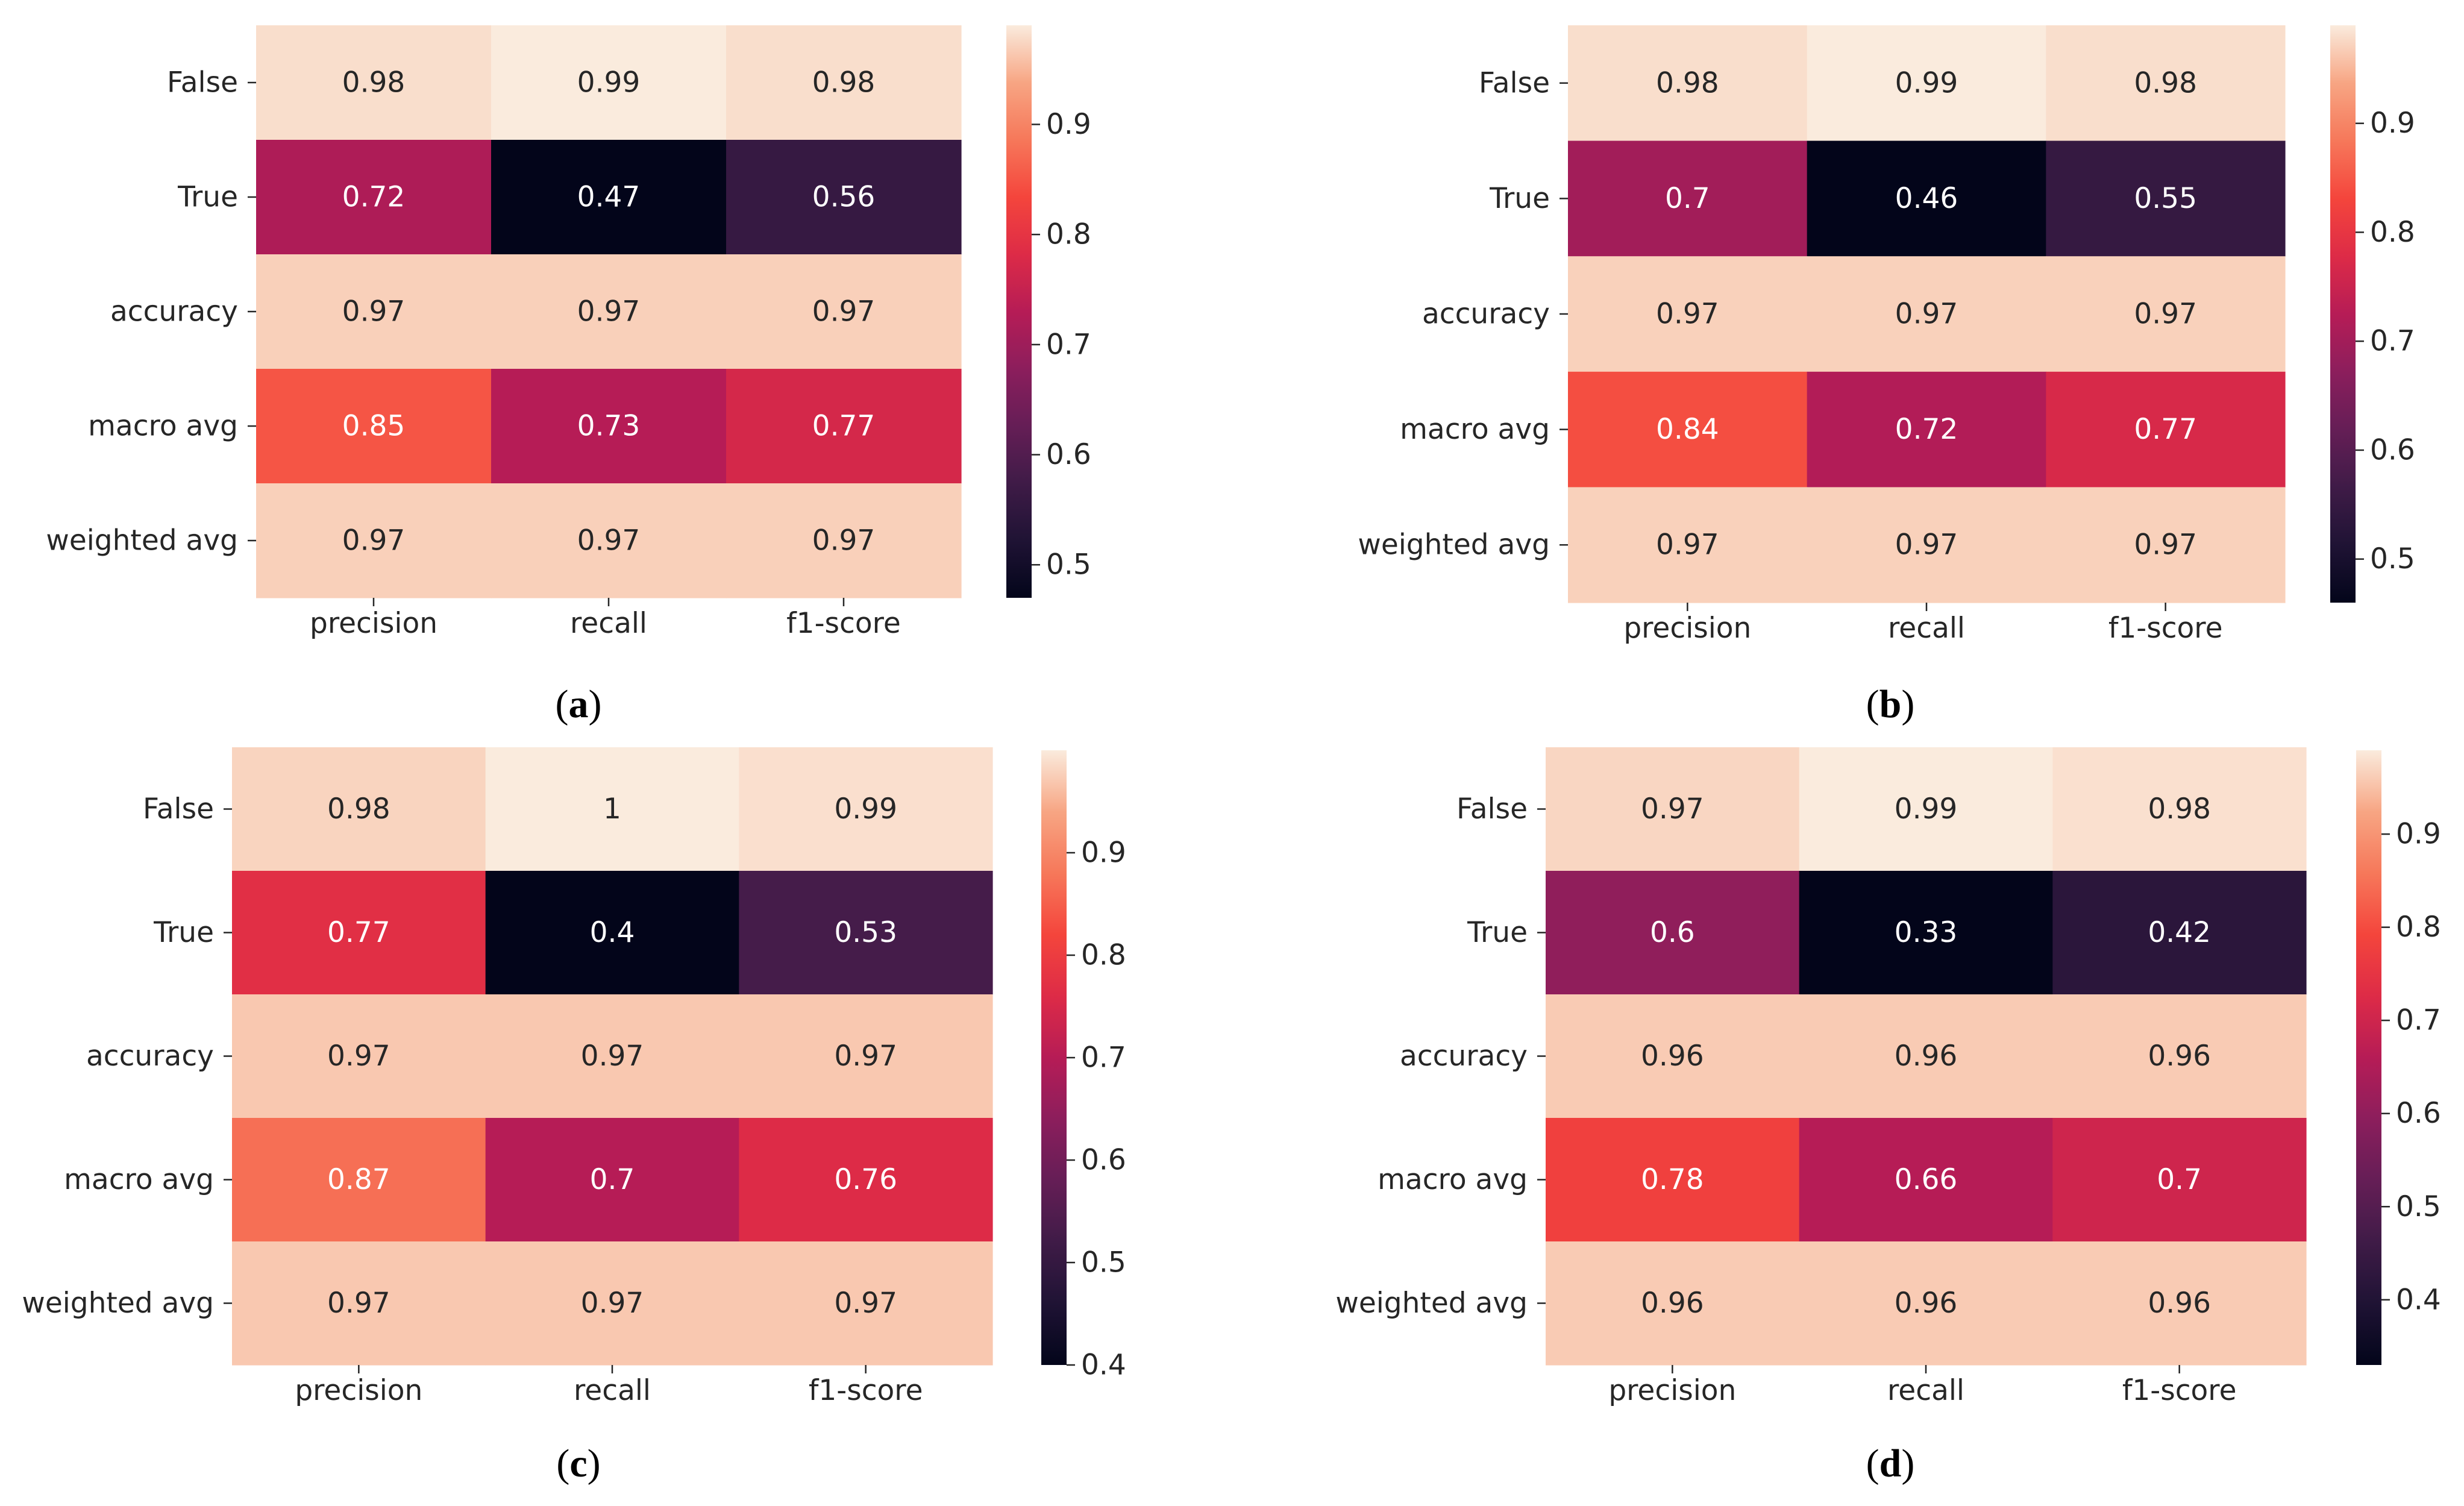  Describe the element at coordinates (579, 704) in the screenshot. I see `panel-caption: (a)` at that location.